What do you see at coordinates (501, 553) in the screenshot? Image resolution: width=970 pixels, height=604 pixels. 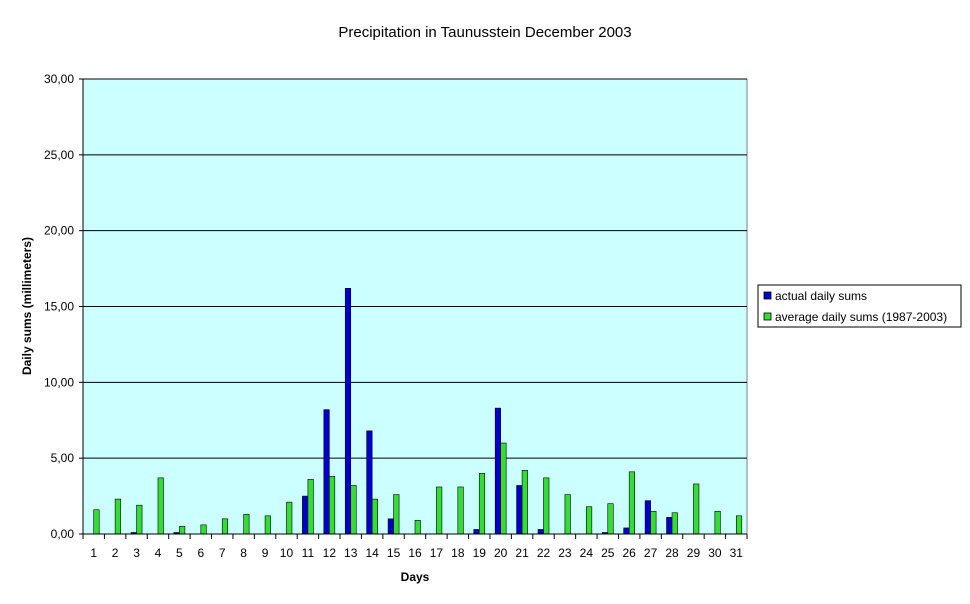 I see `x-tick-label: 20` at bounding box center [501, 553].